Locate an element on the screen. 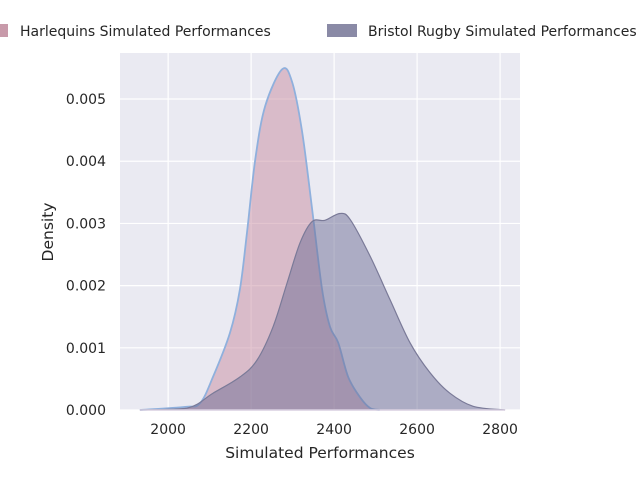 The image size is (640, 480). legend-label-bristol: Bristol Rugby Simulated Performances is located at coordinates (502, 32).